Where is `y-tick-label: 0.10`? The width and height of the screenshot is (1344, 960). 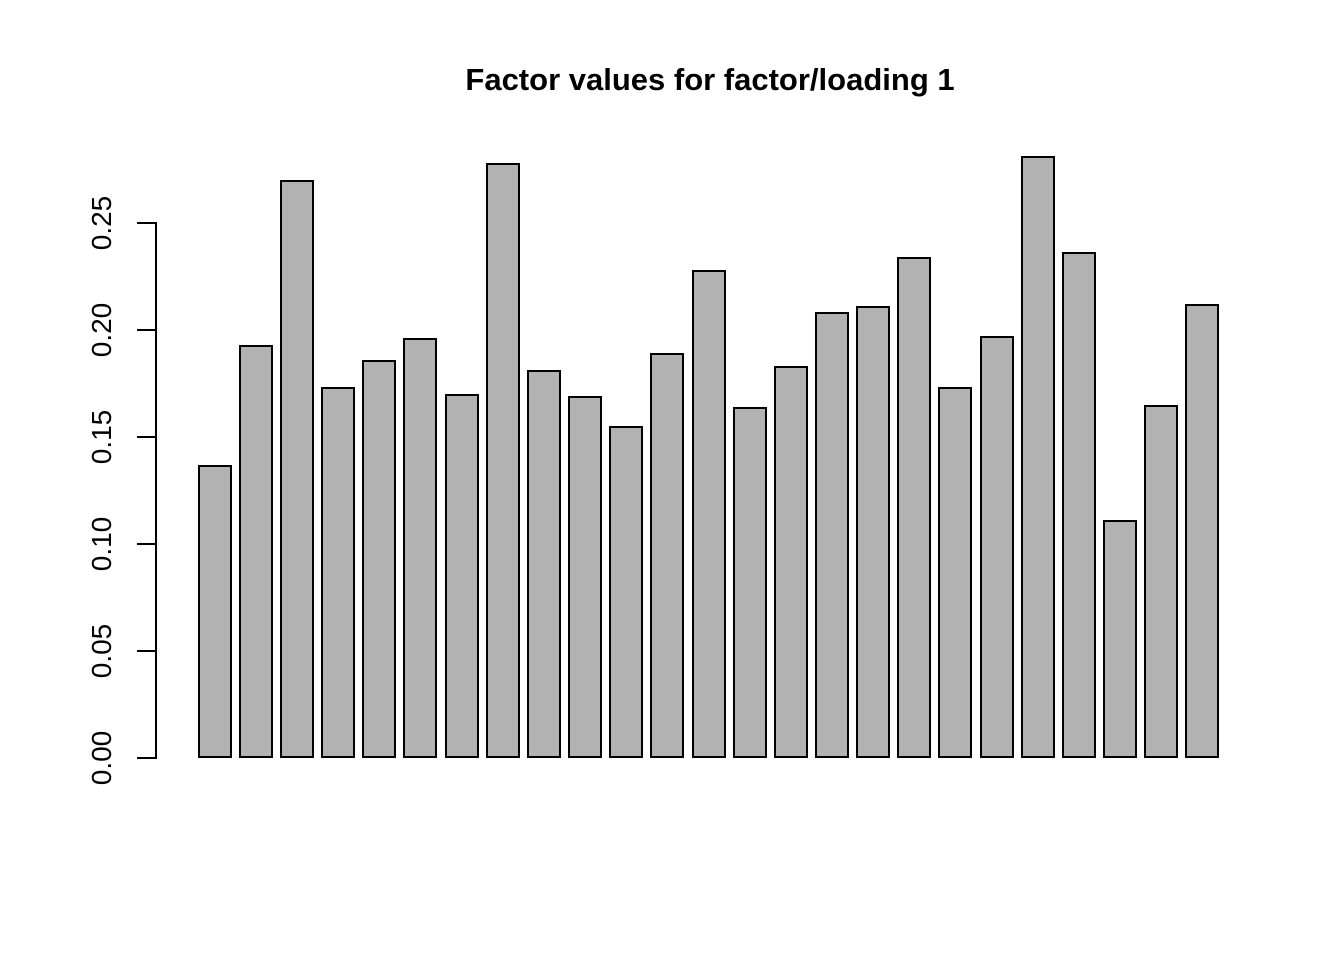 y-tick-label: 0.10 is located at coordinates (101, 544).